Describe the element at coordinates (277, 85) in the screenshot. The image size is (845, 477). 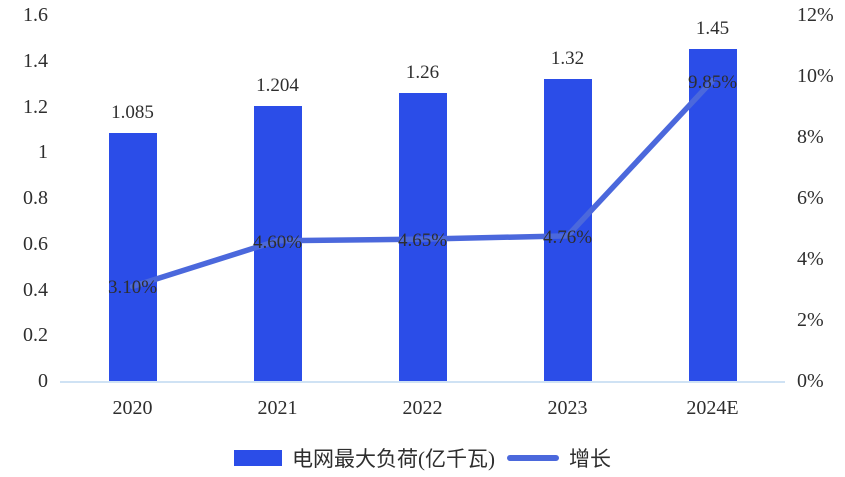
I see `bar-value-label: 1.204` at that location.